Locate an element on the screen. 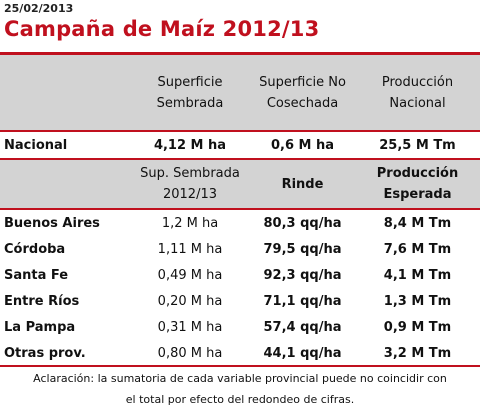 The image size is (480, 410). province-produccion: 0,9 M Tm is located at coordinates (417, 327).